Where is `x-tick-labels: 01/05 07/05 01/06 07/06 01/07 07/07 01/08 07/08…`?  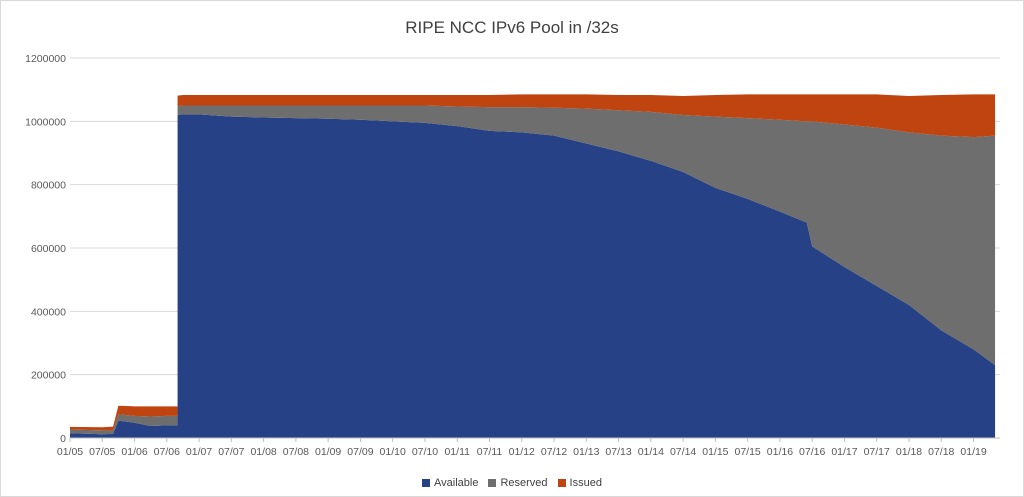
x-tick-labels: 01/05 07/05 01/06 07/06 01/07 07/07 01/08 07/08… is located at coordinates (522, 452).